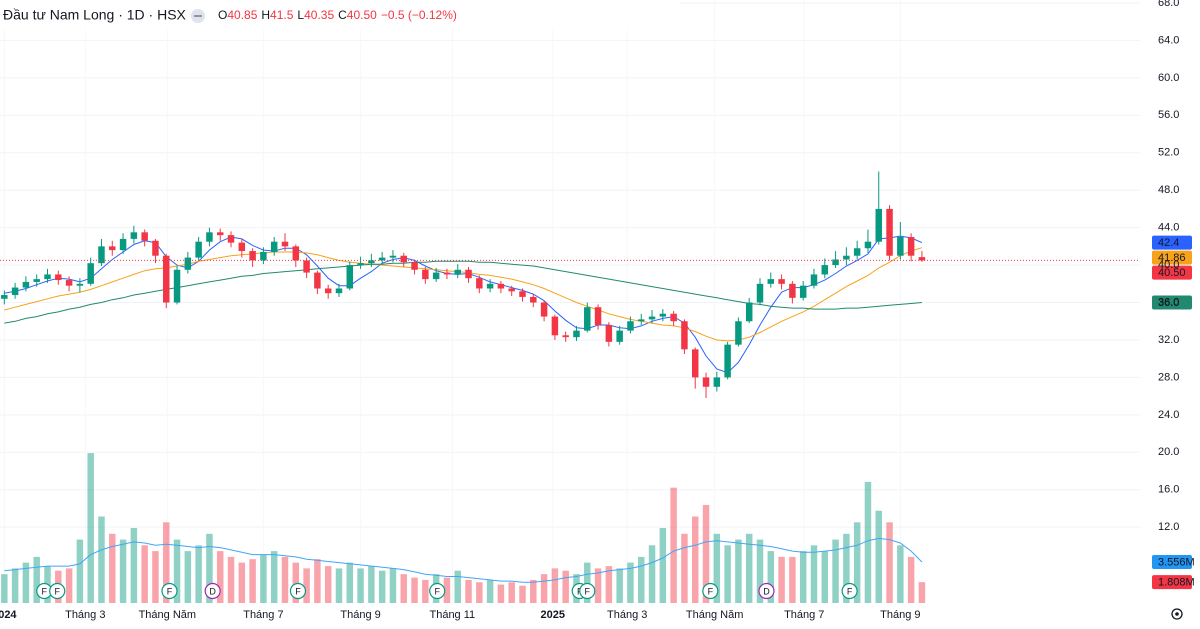 The height and width of the screenshot is (629, 1200). I want to click on ohlc-value: 41.5, so click(282, 15).